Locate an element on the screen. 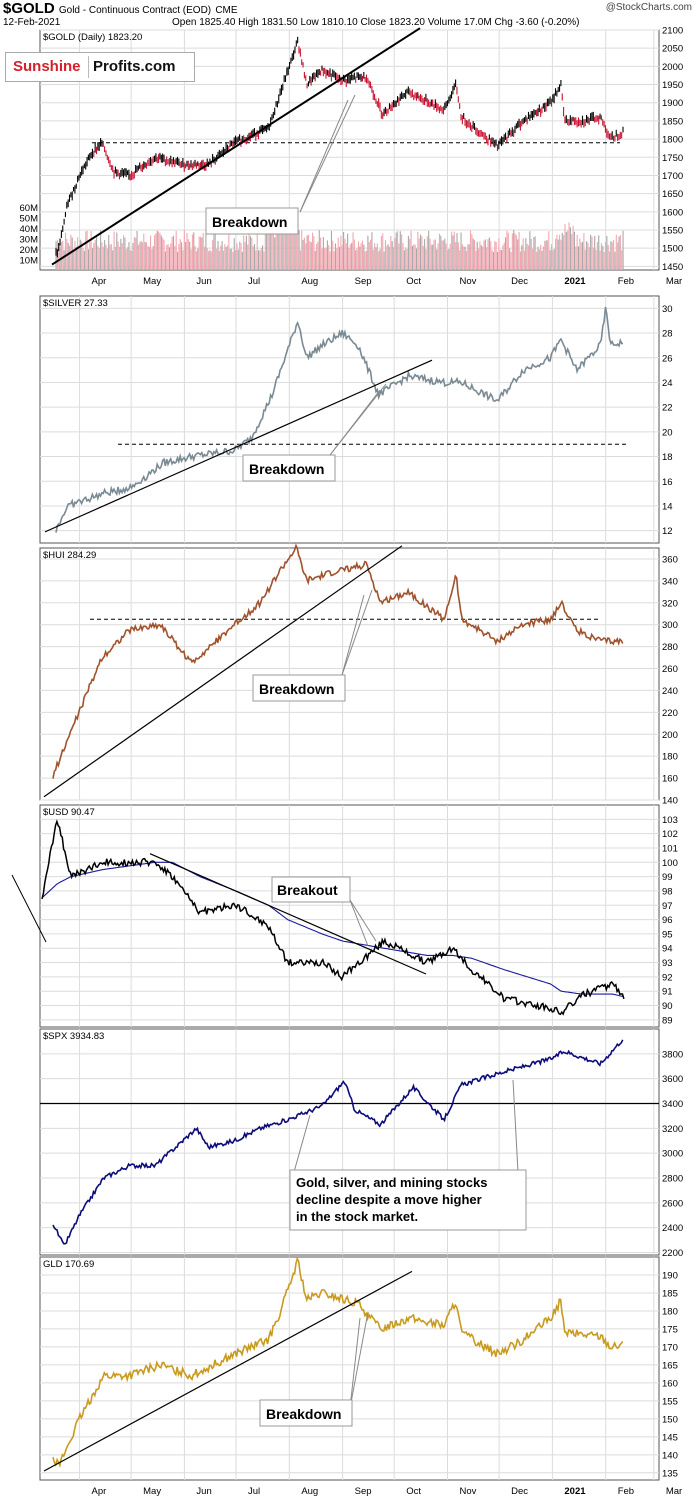 The width and height of the screenshot is (700, 1500). source-label: @StockCharts.com is located at coordinates (648, 7).